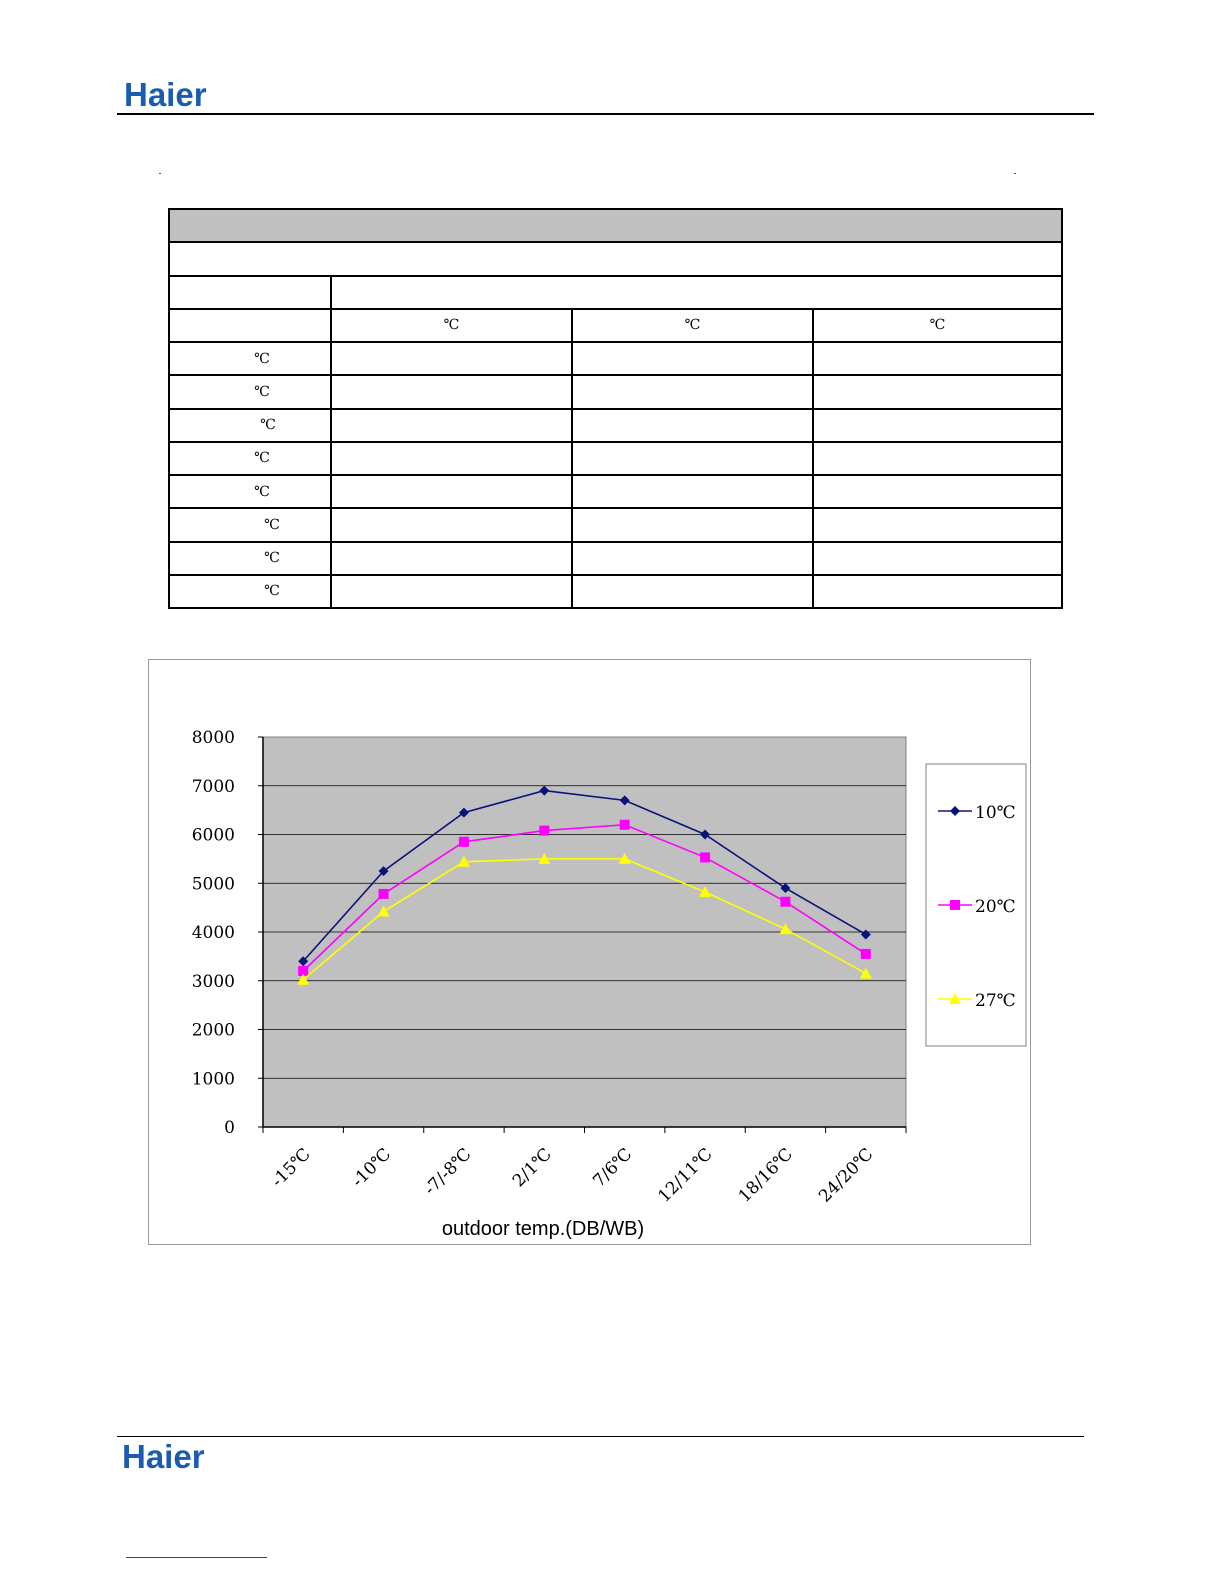  I want to click on x-tick-label: -10℃, so click(371, 1167).